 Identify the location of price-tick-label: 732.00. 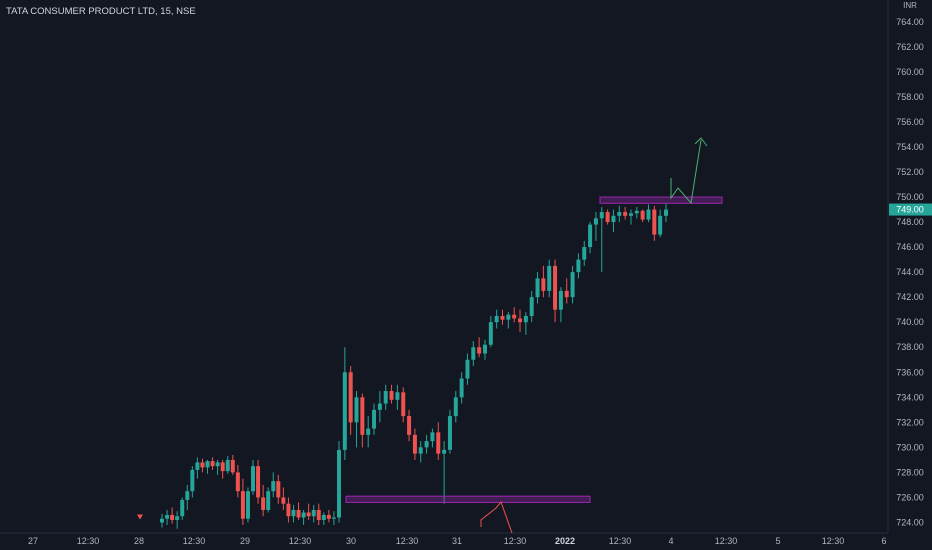
(910, 422).